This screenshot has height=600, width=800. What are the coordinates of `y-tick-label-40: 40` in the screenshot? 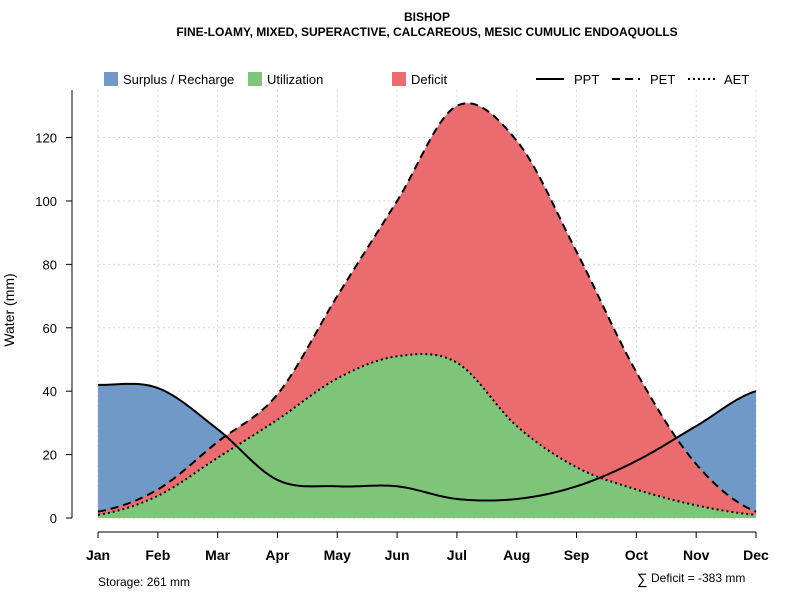 It's located at (50, 391).